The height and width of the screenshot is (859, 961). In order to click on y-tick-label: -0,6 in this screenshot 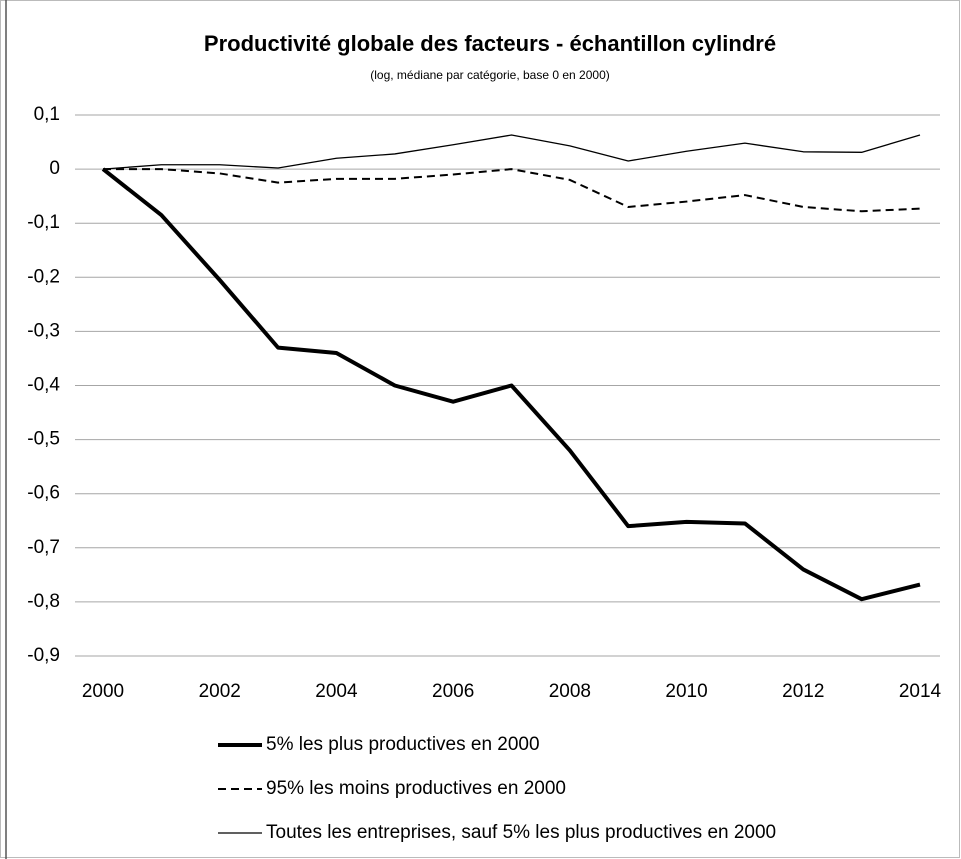, I will do `click(43, 493)`.